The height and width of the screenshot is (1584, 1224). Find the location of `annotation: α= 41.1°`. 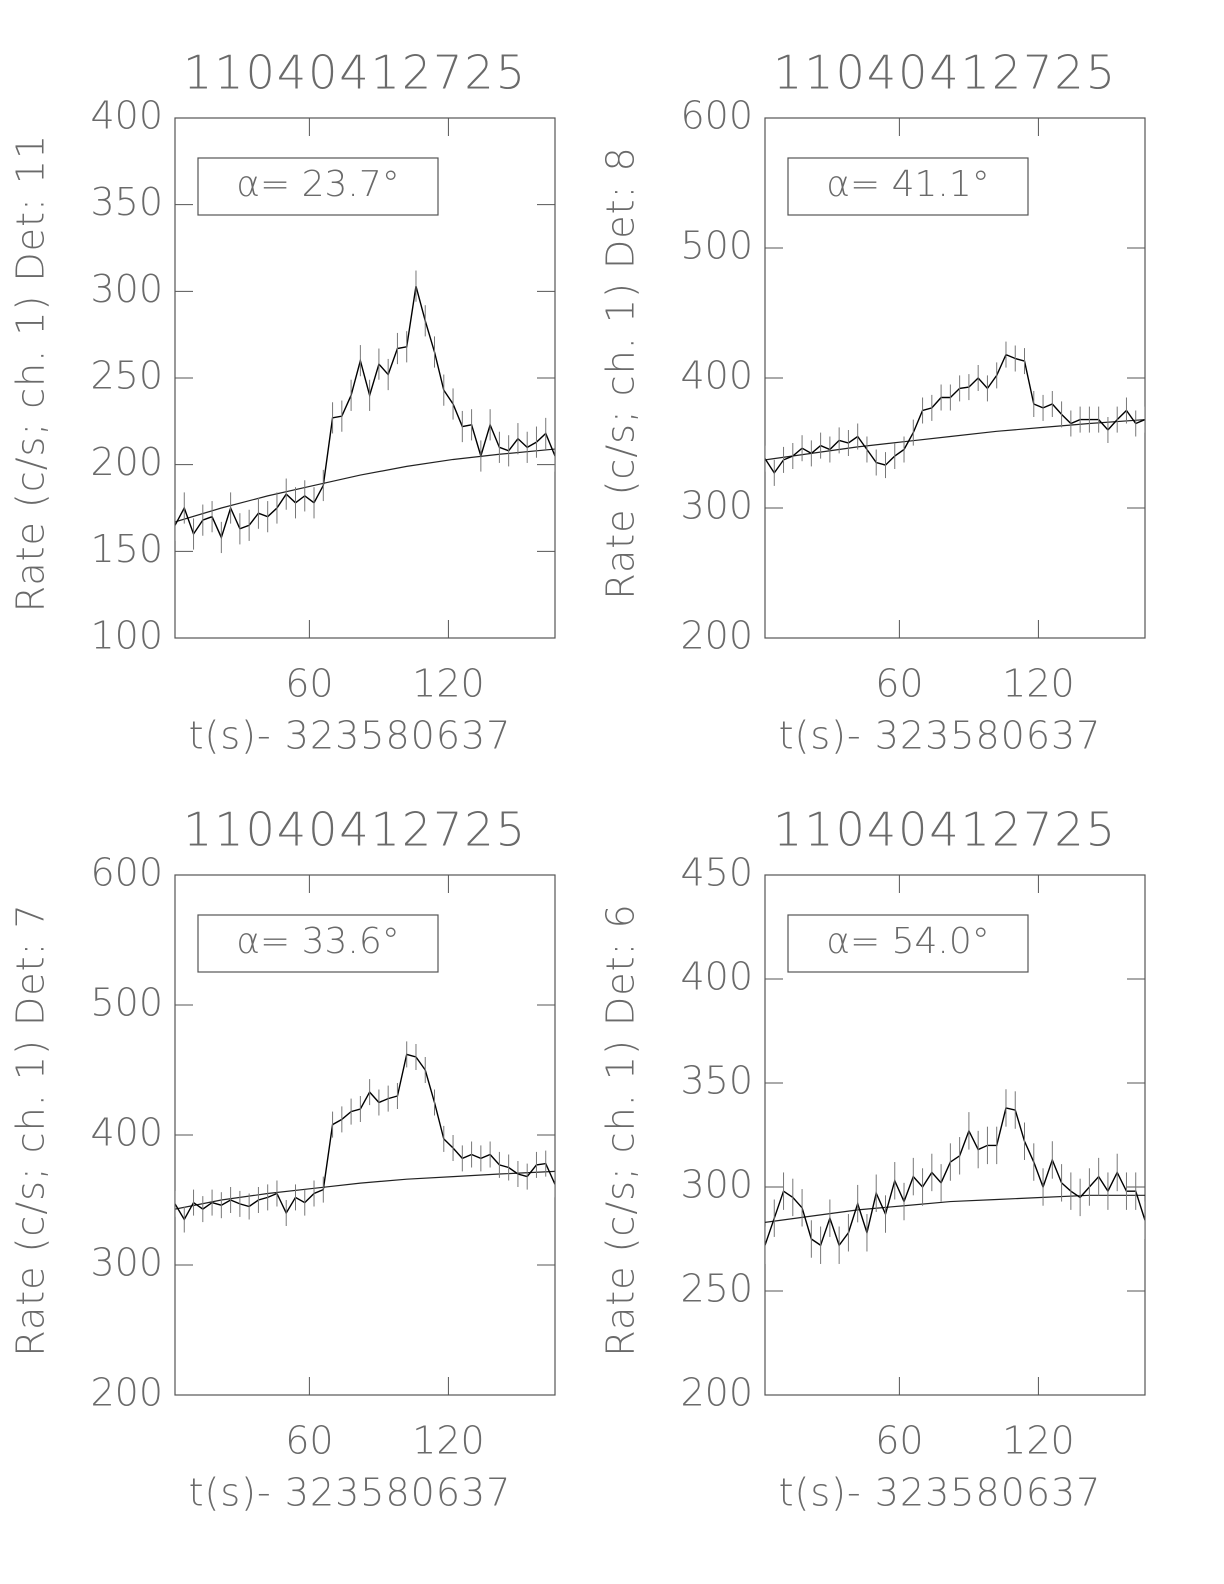

annotation: α= 41.1° is located at coordinates (908, 184).